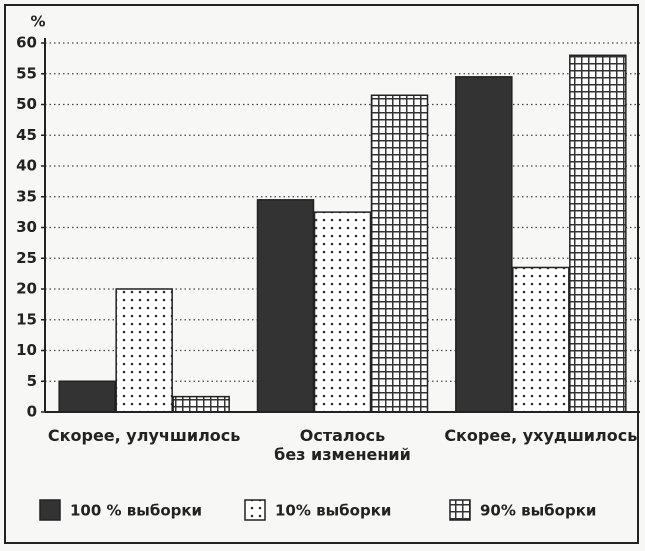 This screenshot has width=645, height=551. Describe the element at coordinates (342, 445) in the screenshot. I see `x-tick-label: Осталось без изменений` at that location.